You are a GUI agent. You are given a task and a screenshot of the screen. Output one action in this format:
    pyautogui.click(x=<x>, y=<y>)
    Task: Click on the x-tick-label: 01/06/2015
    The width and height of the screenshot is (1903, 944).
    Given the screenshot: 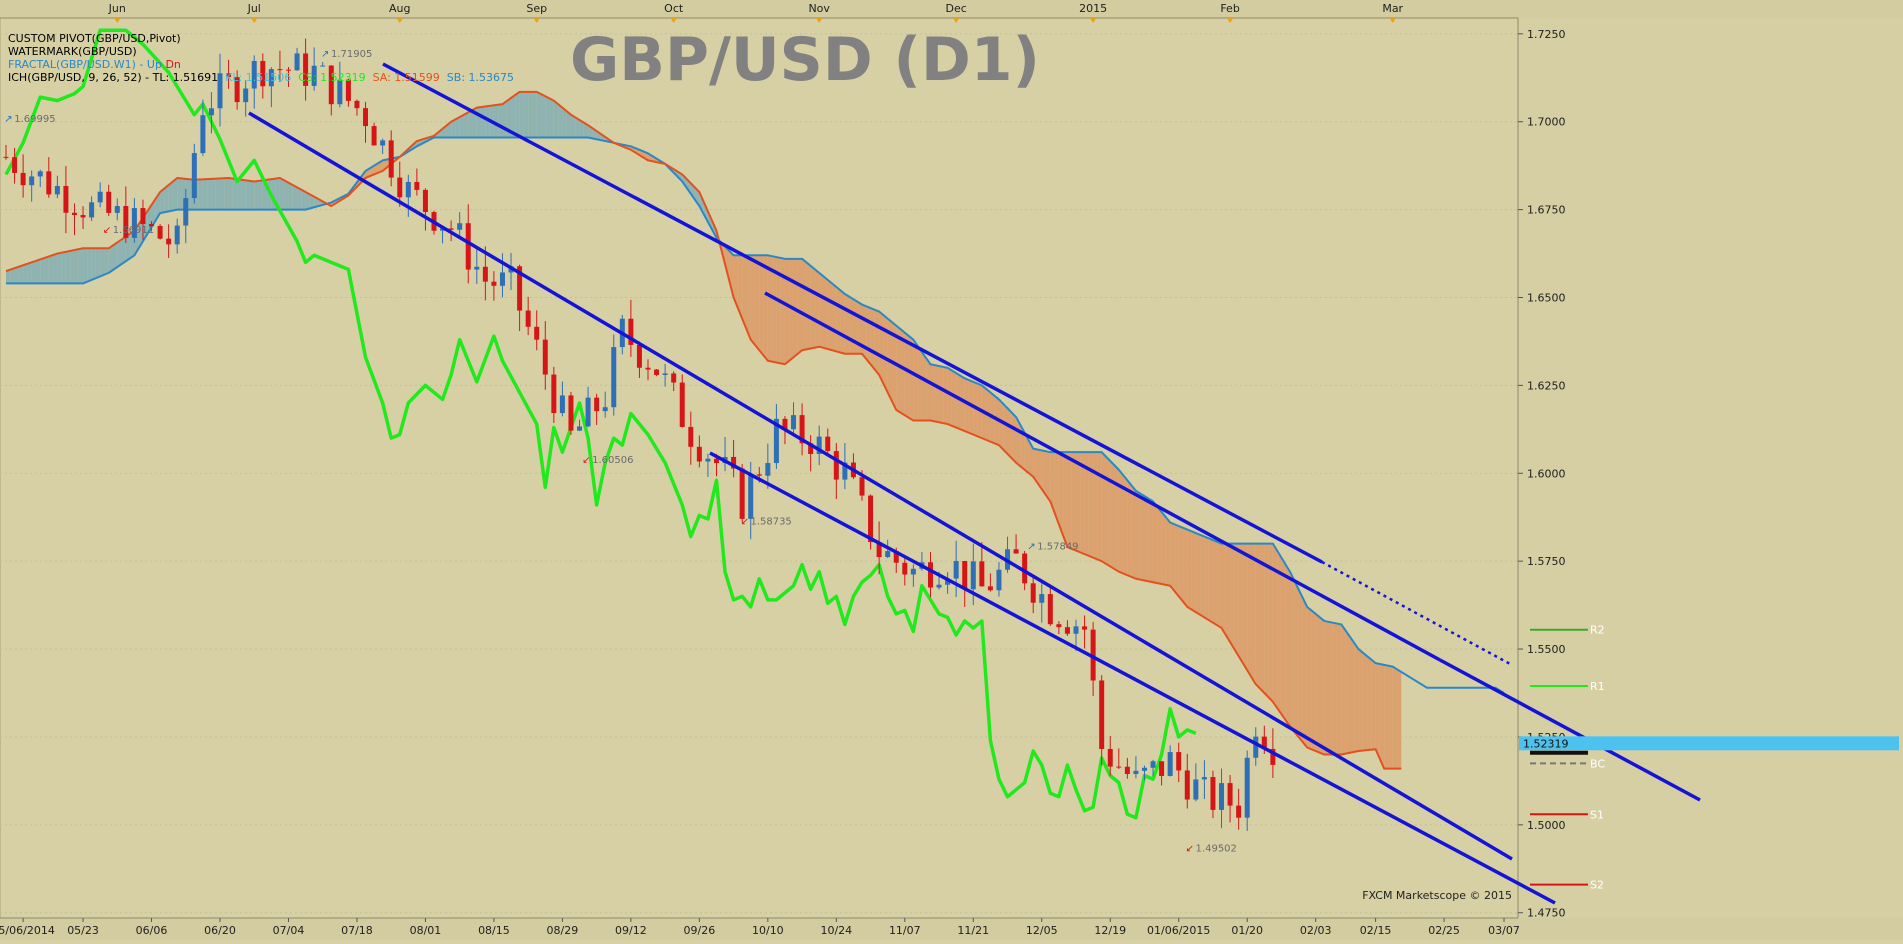 What is the action you would take?
    pyautogui.click(x=1178, y=930)
    